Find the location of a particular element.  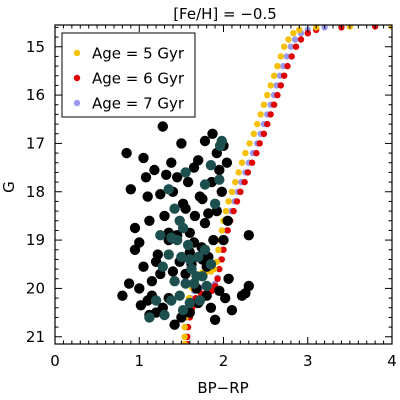

x-tick-label: 0 is located at coordinates (55, 361).